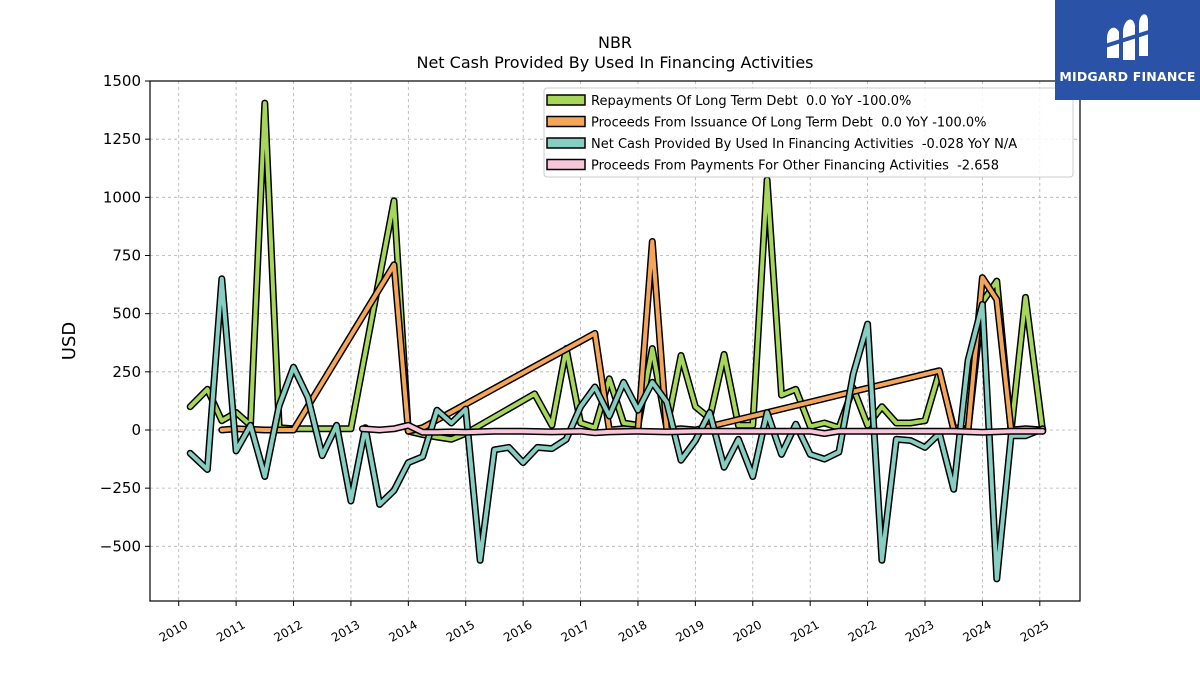 This screenshot has height=675, width=1200. Describe the element at coordinates (402, 630) in the screenshot. I see `x-tick-label: 2014` at that location.